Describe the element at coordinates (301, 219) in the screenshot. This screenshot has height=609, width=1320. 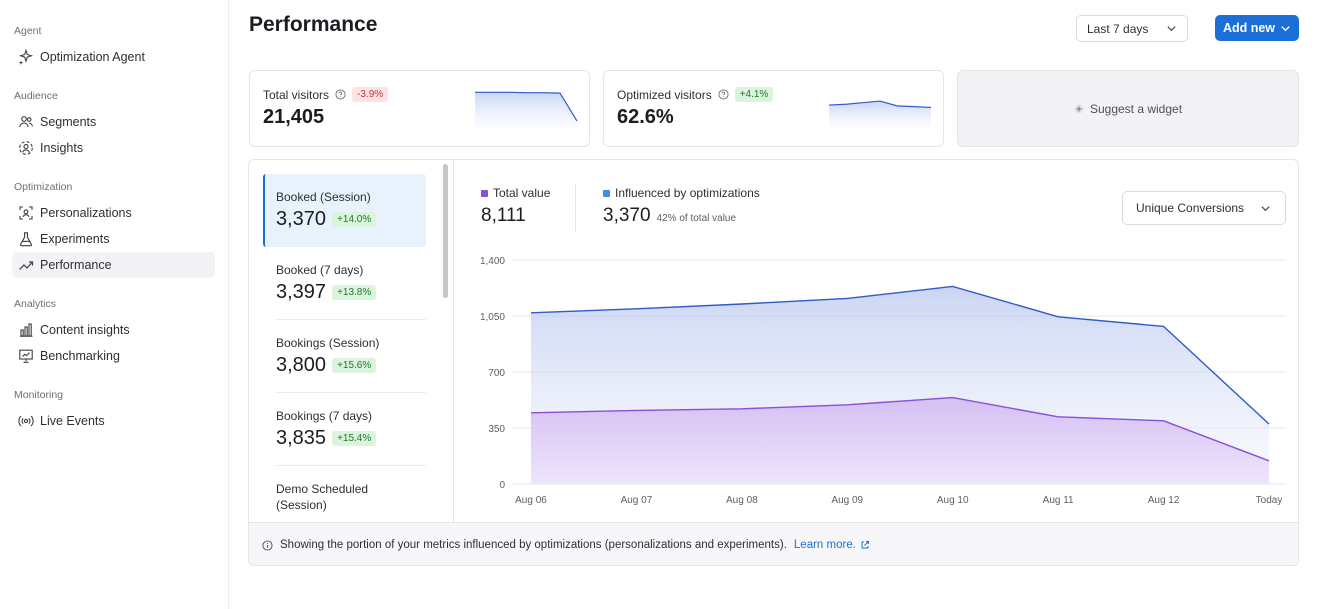
I see `metric-value: 3,370` at that location.